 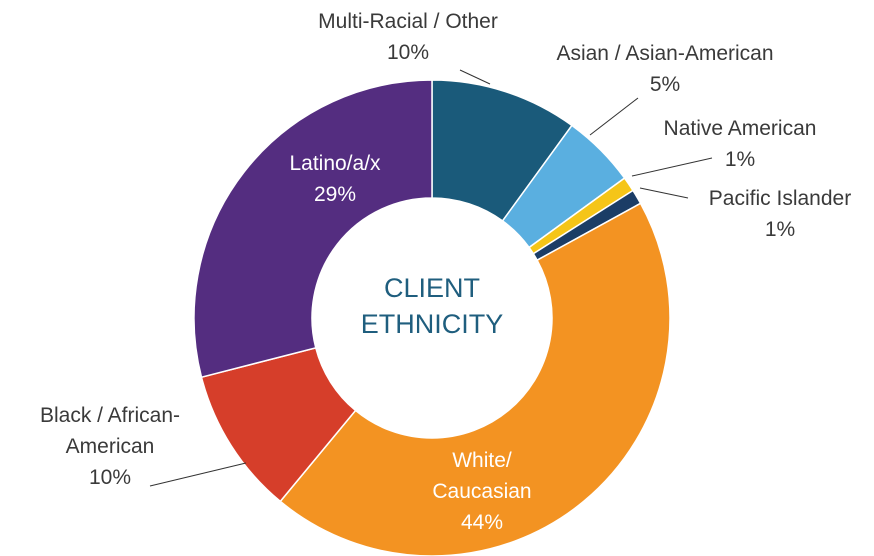 I want to click on slice-label: Asian / Asian-American 5%, so click(x=664, y=69).